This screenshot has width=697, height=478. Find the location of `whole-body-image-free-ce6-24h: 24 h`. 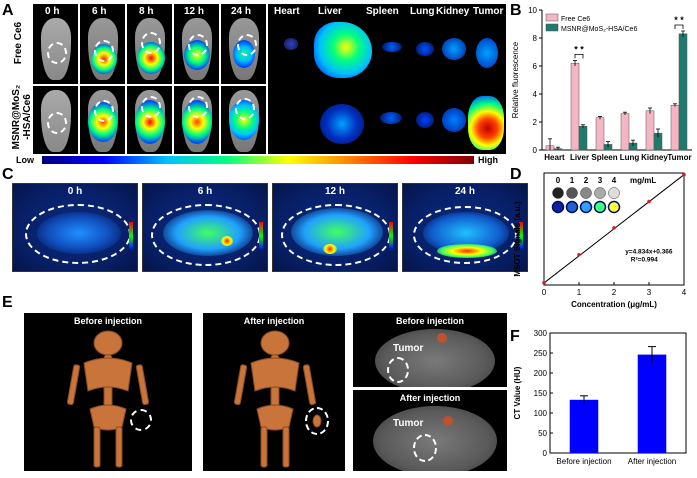

whole-body-image-free-ce6-24h: 24 h is located at coordinates (243, 44).